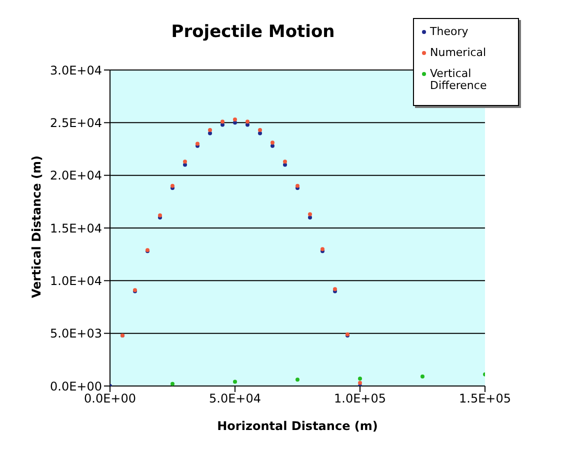 This screenshot has height=468, width=563. Describe the element at coordinates (458, 52) in the screenshot. I see `legend-label: Numerical` at that location.